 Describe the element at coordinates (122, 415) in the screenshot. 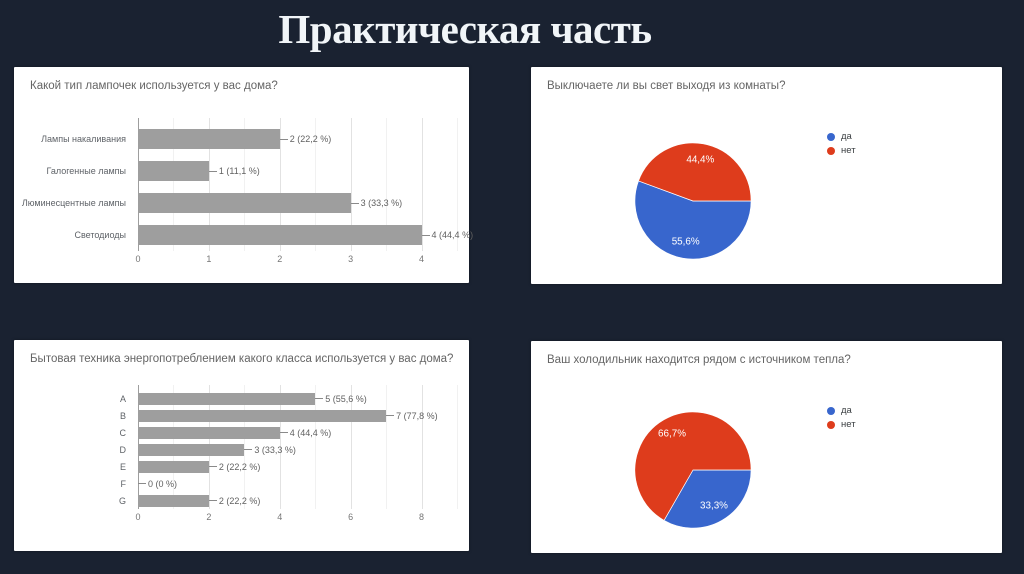

I see `bar-category-label: B` at that location.